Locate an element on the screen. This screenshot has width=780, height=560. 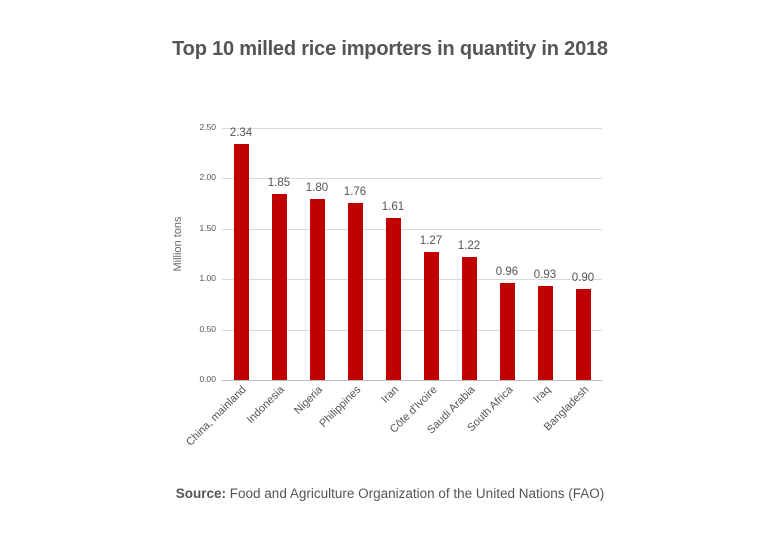
x-tick-label: Iran is located at coordinates (390, 394).